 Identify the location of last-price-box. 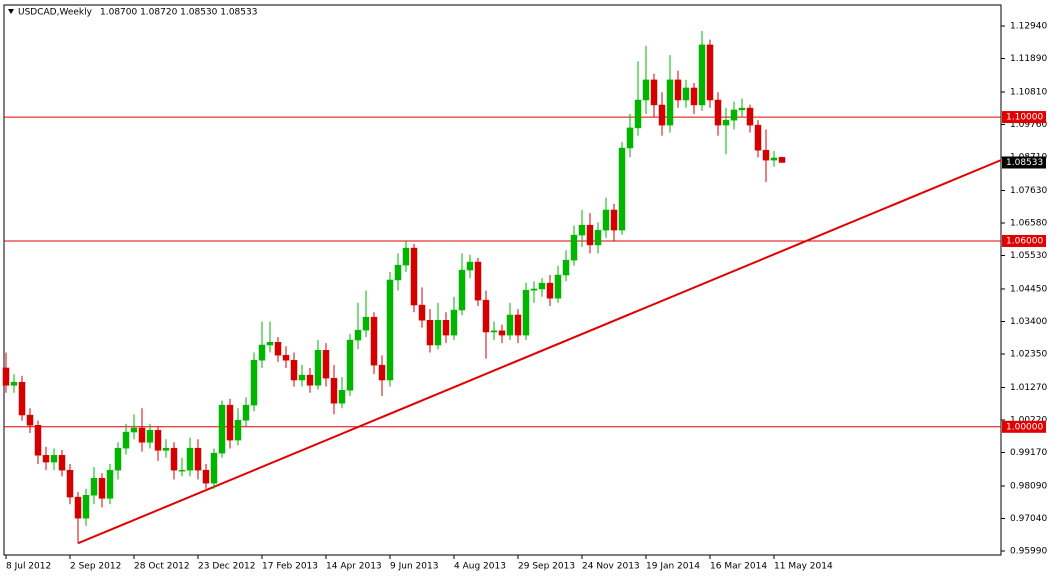
(1024, 162).